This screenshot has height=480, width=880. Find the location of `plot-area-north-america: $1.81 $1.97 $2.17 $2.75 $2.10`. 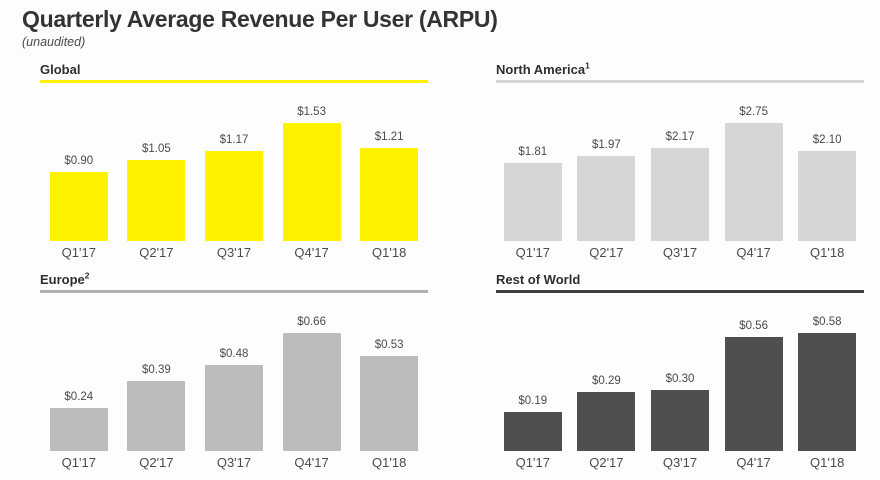

plot-area-north-america: $1.81 $1.97 $2.17 $2.75 $2.10 is located at coordinates (680, 165).